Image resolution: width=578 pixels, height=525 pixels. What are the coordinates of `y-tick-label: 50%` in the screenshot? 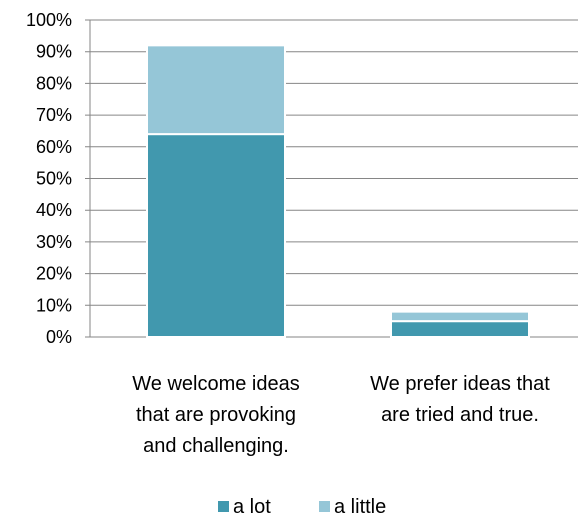 It's located at (54, 179).